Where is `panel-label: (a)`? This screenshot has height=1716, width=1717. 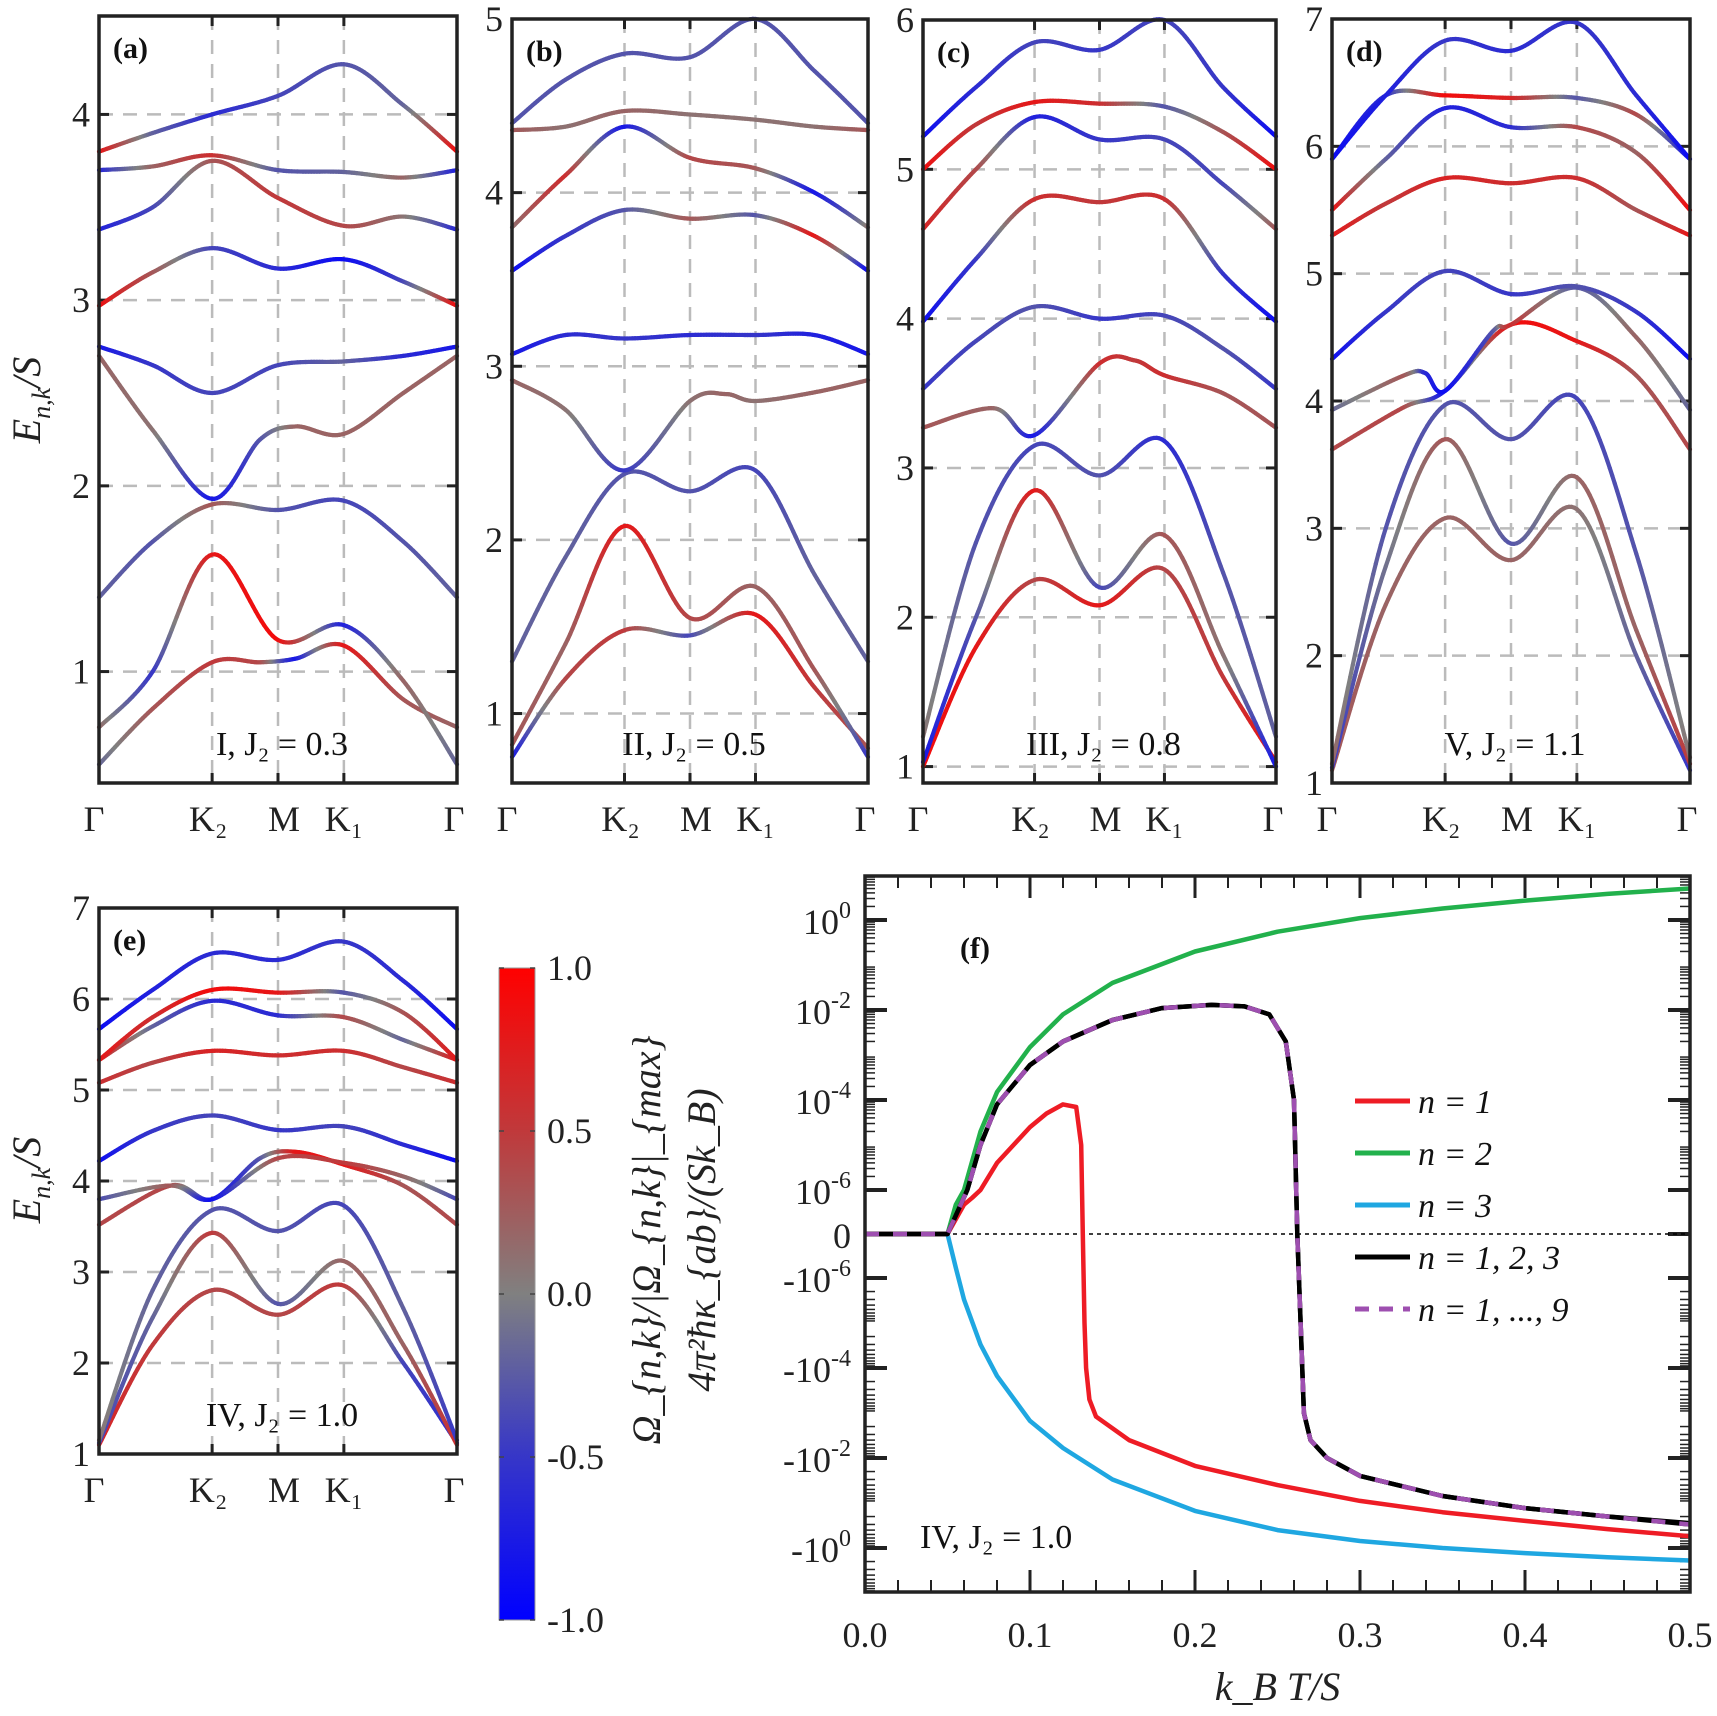 panel-label: (a) is located at coordinates (130, 48).